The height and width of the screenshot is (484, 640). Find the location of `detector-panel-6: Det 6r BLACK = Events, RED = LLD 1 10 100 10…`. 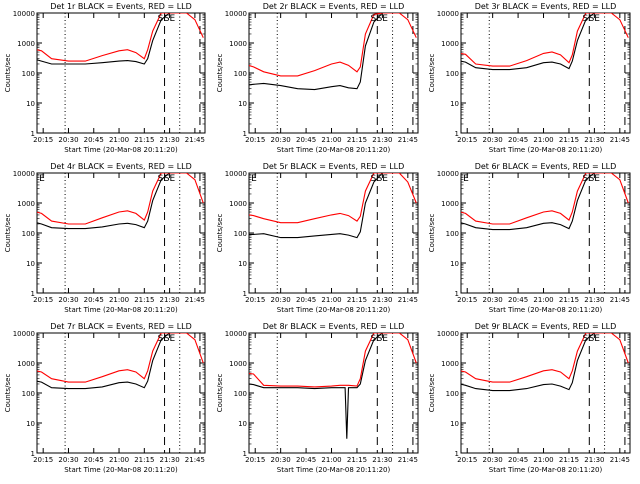

detector-panel-6: Det 6r BLACK = Events, RED = LLD 1 10 100 10… is located at coordinates (529, 238).